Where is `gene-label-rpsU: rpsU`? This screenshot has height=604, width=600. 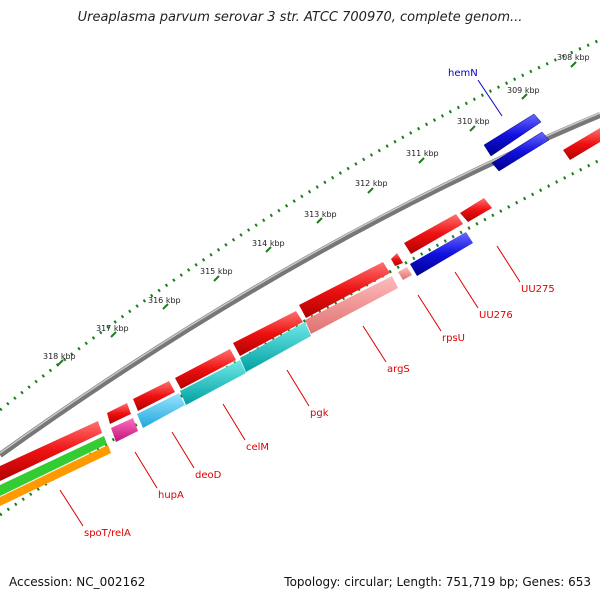
gene-label-rpsU: rpsU is located at coordinates (453, 338).